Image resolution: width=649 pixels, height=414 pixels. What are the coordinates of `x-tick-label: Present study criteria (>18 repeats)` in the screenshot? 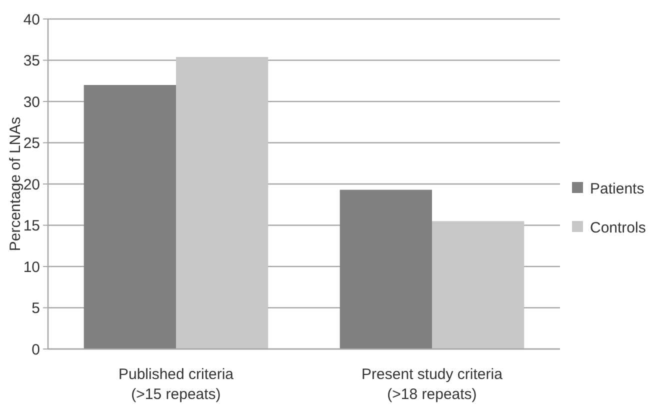 It's located at (433, 384).